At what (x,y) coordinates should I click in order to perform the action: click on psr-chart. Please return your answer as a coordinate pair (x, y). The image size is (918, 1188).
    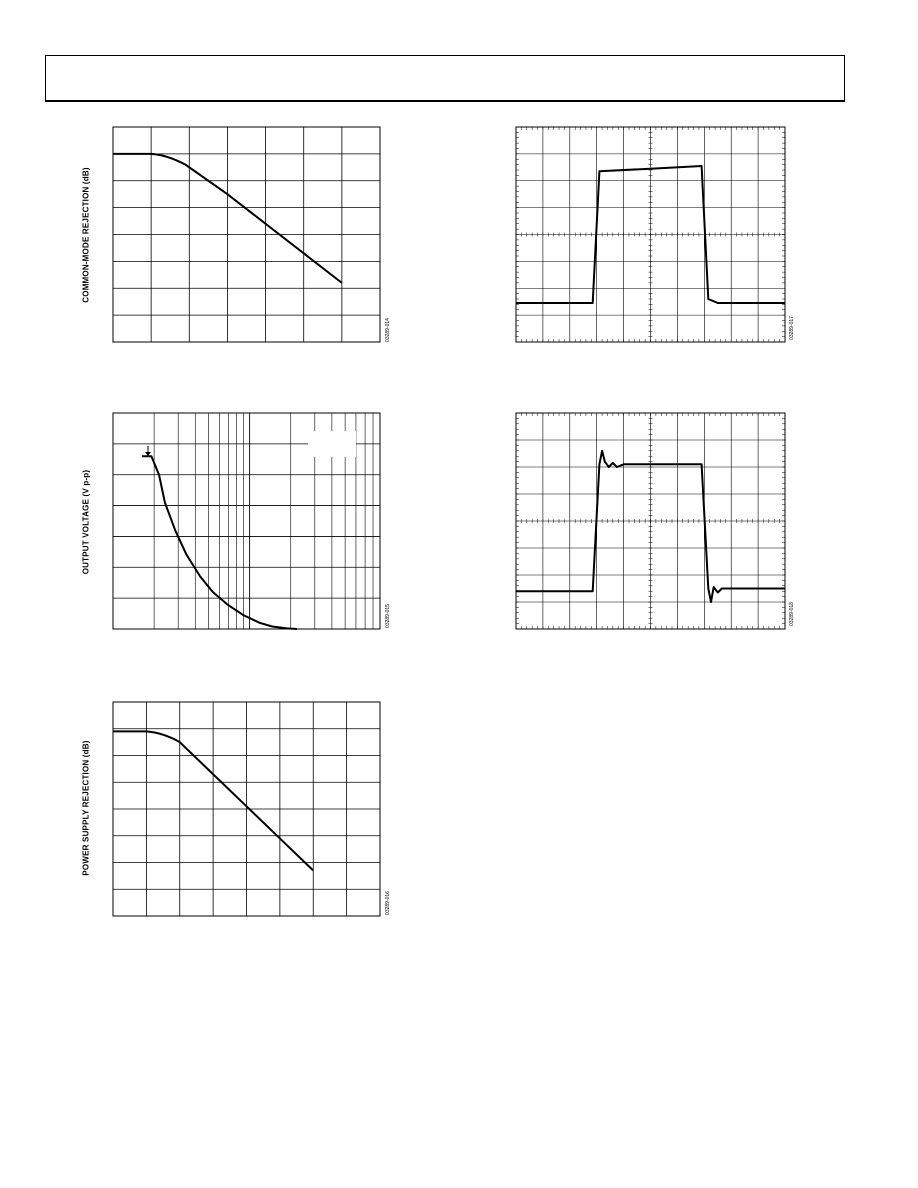
    Looking at the image, I should click on (246, 809).